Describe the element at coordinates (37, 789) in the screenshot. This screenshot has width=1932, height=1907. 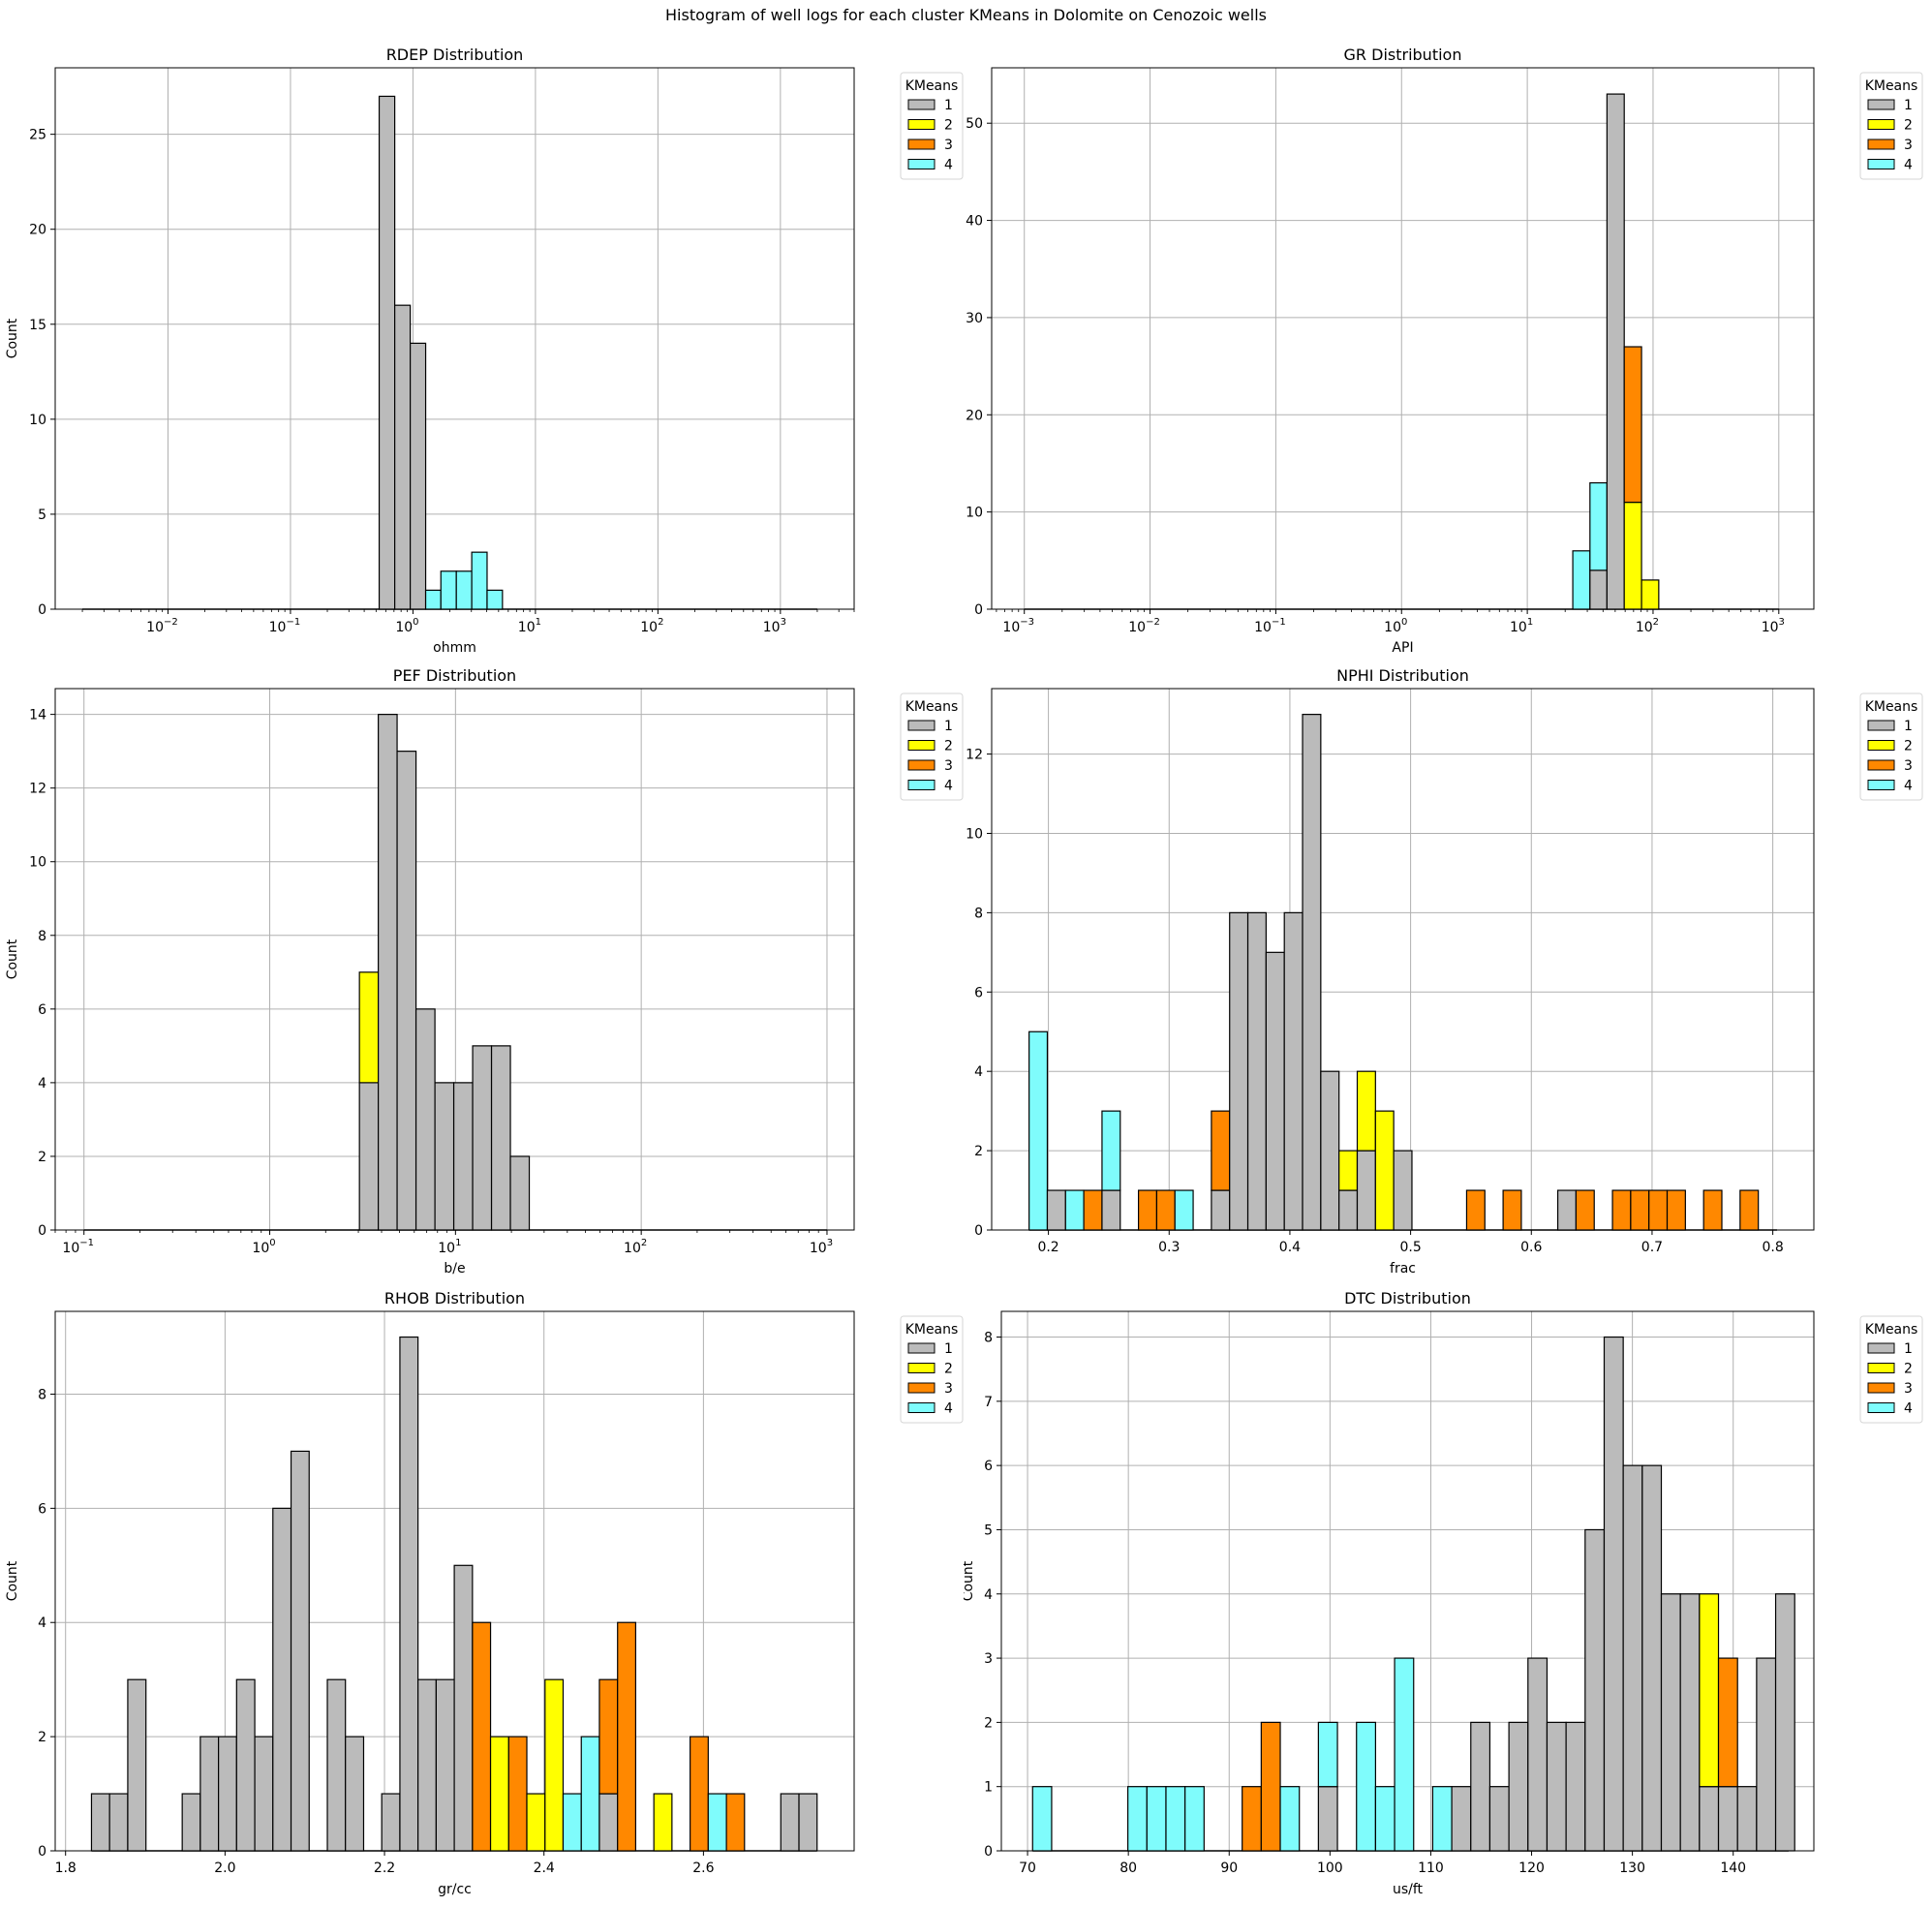
I see `y-tick-label: 12` at that location.